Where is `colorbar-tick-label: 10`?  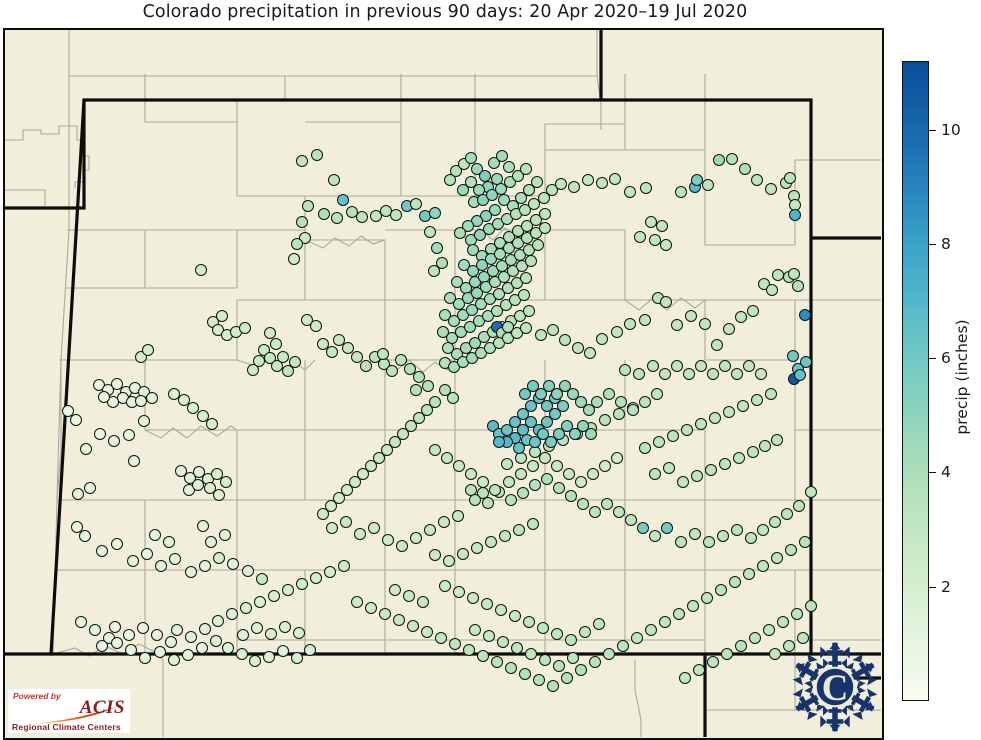 colorbar-tick-label: 10 is located at coordinates (951, 129).